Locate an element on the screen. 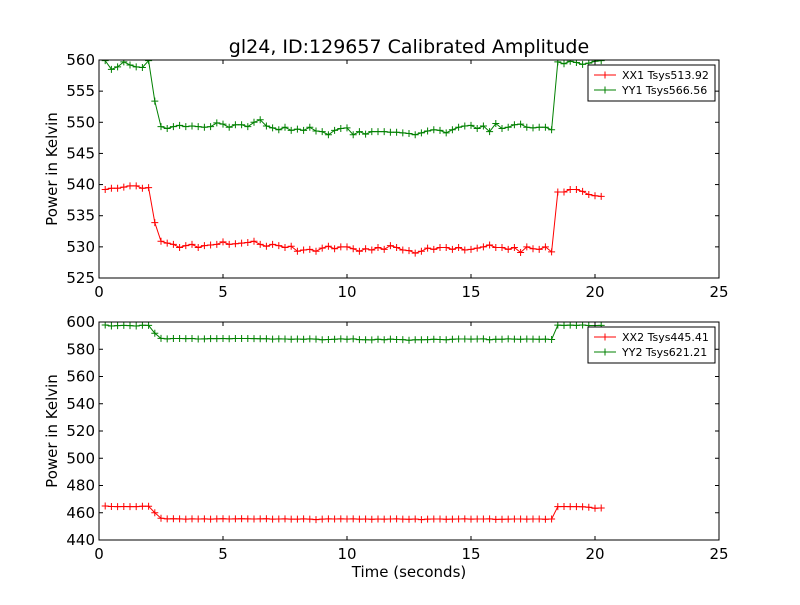 The width and height of the screenshot is (800, 605). y-tick-label: 530 is located at coordinates (80, 247).